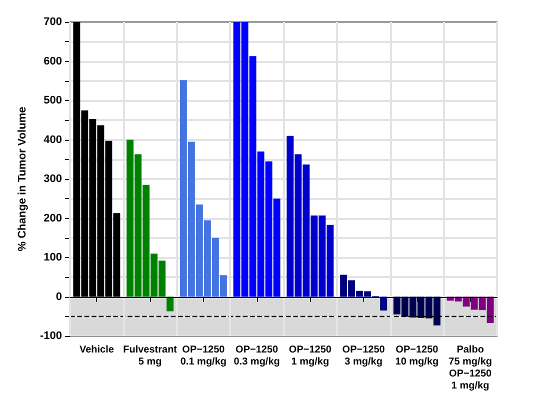 Image resolution: width=535 pixels, height=402 pixels. What do you see at coordinates (53, 179) in the screenshot?
I see `y-tick-label: 300` at bounding box center [53, 179].